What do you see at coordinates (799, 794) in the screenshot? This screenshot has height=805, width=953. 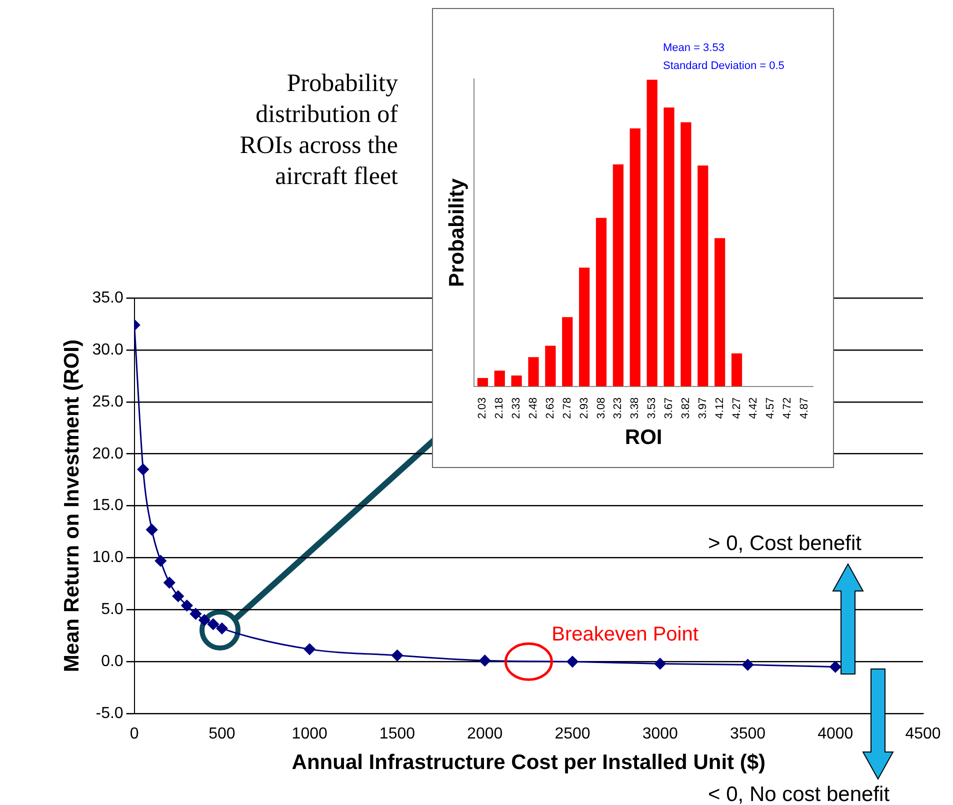 I see `text: < 0, No cost benefit` at bounding box center [799, 794].